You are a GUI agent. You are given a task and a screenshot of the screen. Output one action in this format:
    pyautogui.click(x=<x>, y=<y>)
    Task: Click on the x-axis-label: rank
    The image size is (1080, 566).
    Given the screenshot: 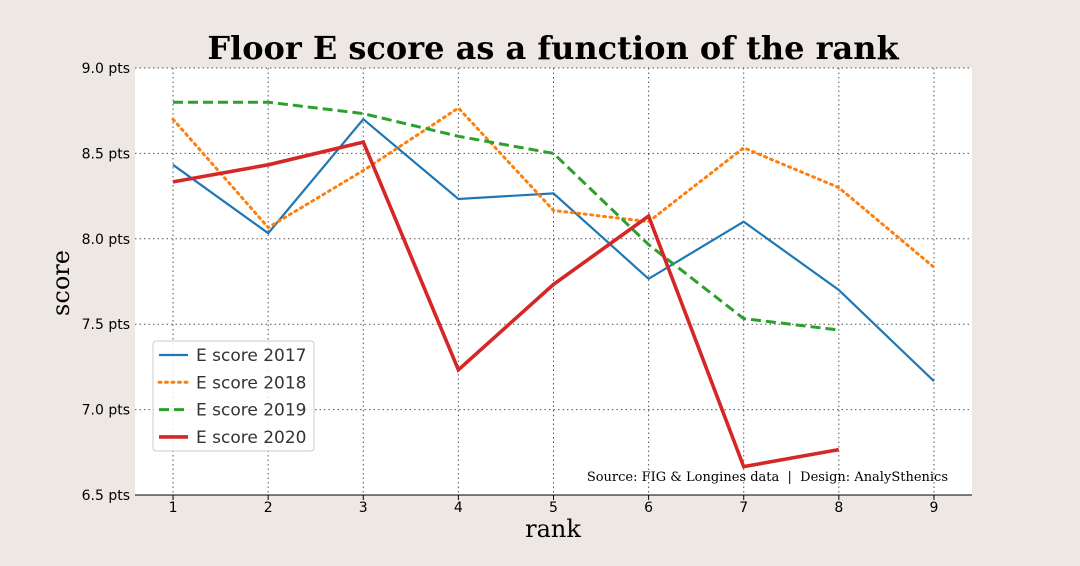 What is the action you would take?
    pyautogui.click(x=553, y=529)
    